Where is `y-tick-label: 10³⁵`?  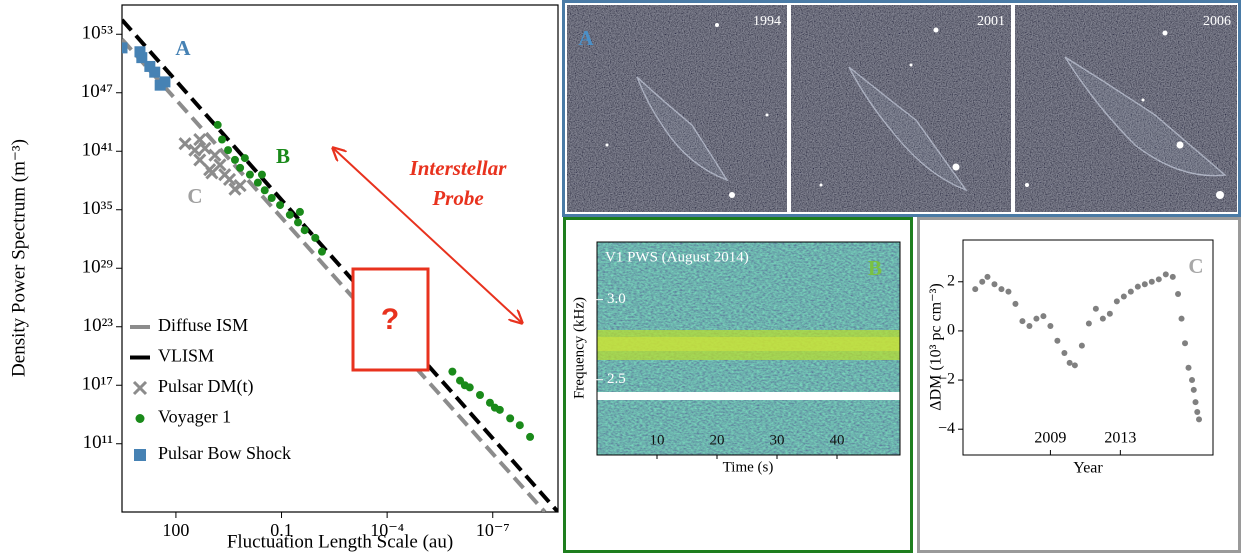
y-tick-label: 10³⁵ is located at coordinates (97, 208).